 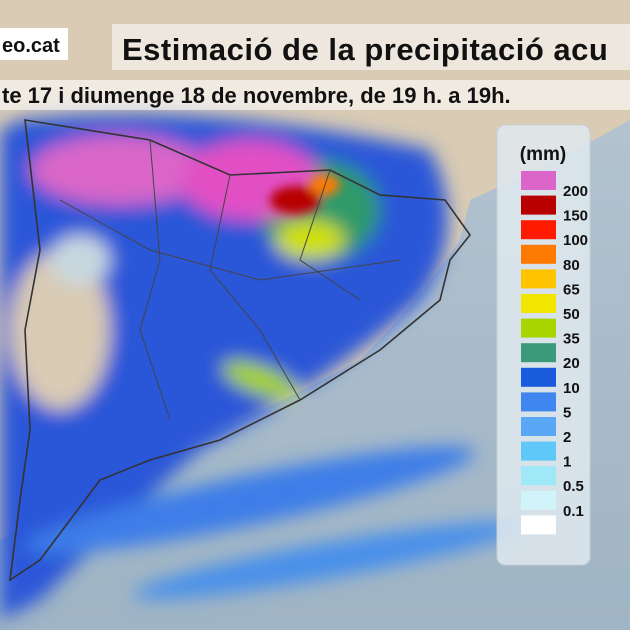 I want to click on site-box, so click(x=34, y=44).